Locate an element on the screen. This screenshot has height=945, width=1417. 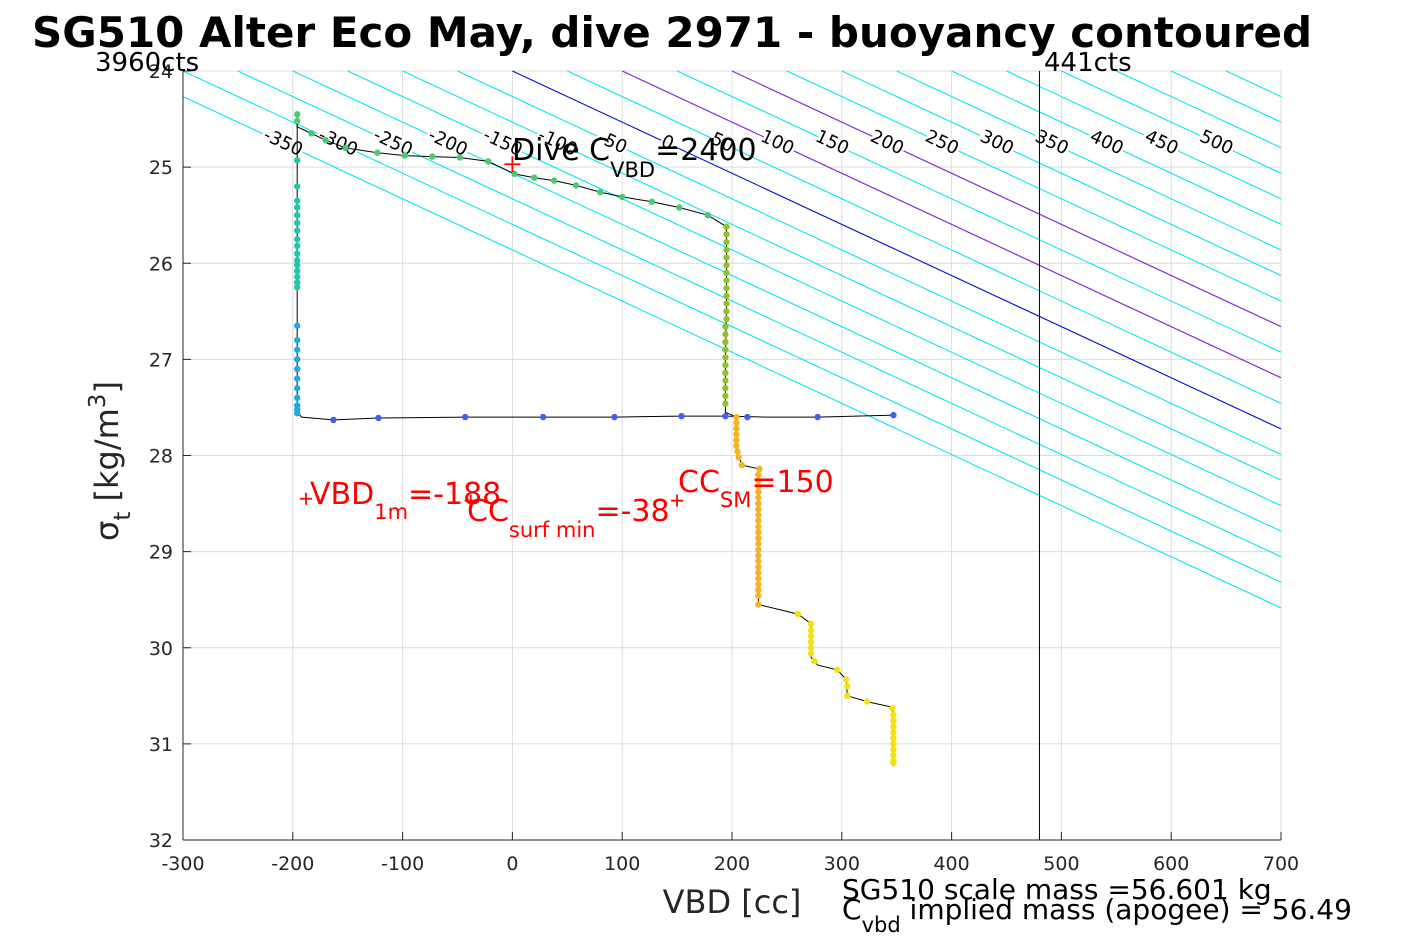
implied-mass-text: Cvbd implied mass (apogee) = 56.49 is located at coordinates (1097, 915).